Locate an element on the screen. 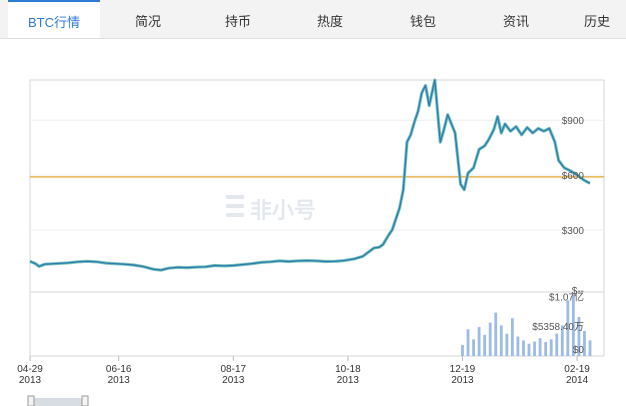  volume-tick-label: $1.07亿 is located at coordinates (566, 296).